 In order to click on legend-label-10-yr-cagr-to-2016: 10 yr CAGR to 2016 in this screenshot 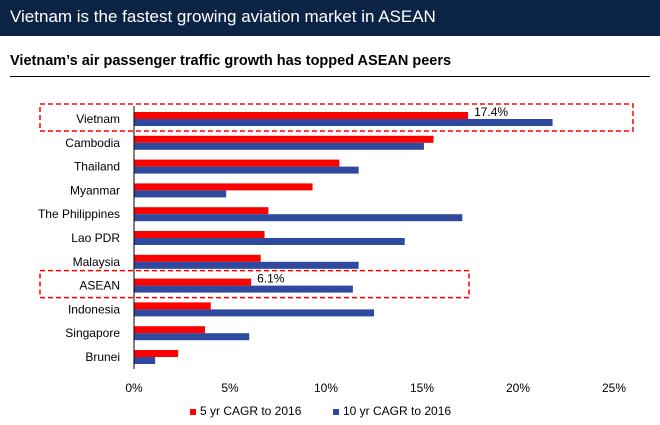, I will do `click(397, 411)`.